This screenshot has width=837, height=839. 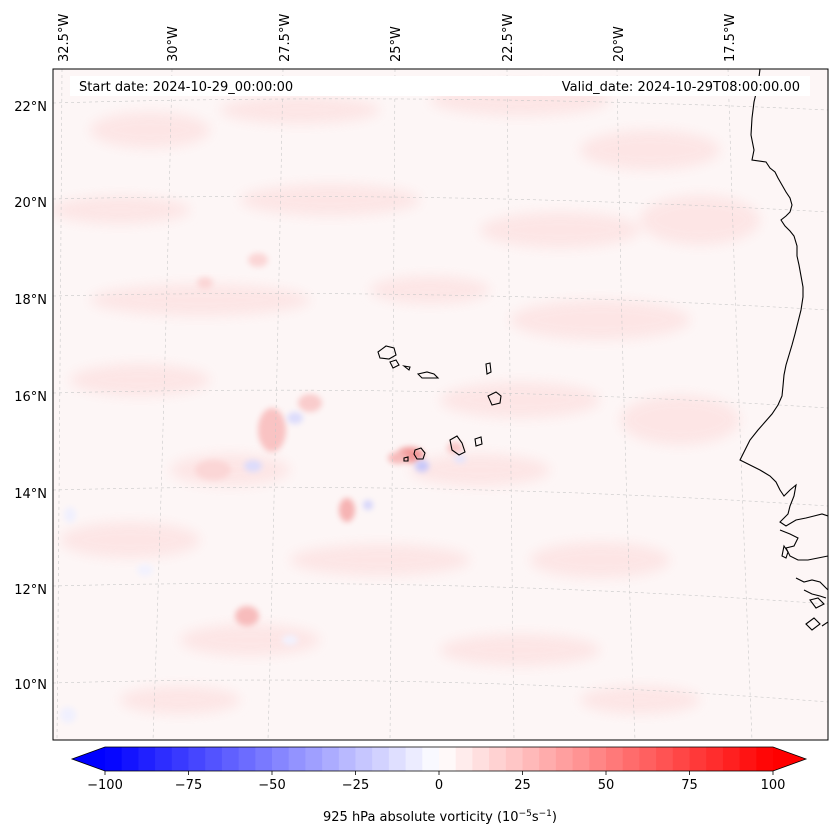 What do you see at coordinates (30, 685) in the screenshot?
I see `lat-label-10n: 10°N` at bounding box center [30, 685].